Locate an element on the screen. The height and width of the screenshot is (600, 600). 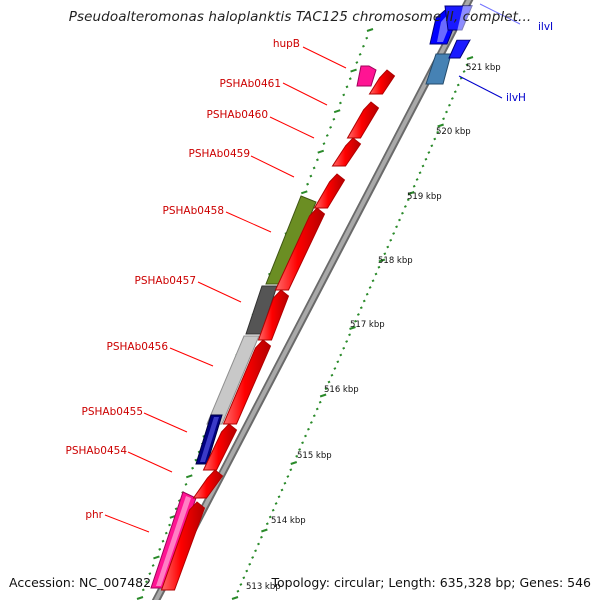
label-PSHAb0457: PSHAb0457 is located at coordinates (165, 281).